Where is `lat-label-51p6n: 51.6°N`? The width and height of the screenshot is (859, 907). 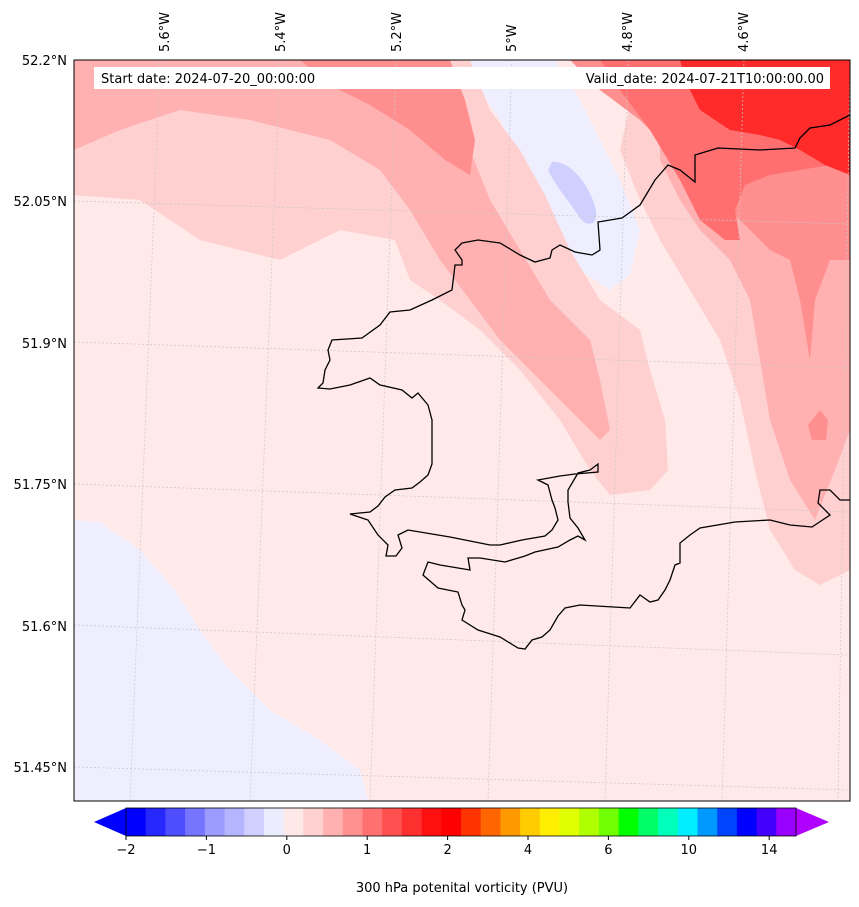
lat-label-51p6n: 51.6°N is located at coordinates (44, 627).